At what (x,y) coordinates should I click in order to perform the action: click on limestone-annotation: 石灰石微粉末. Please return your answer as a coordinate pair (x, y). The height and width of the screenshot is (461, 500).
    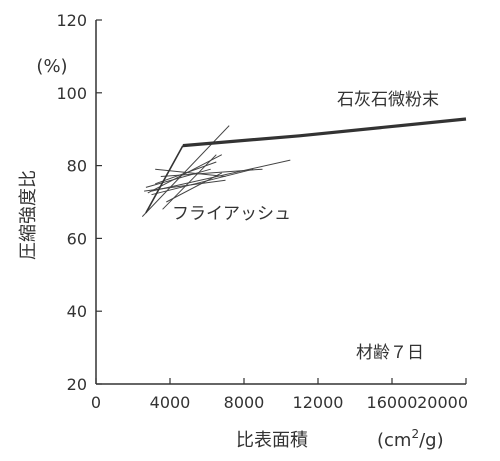
    Looking at the image, I should click on (388, 100).